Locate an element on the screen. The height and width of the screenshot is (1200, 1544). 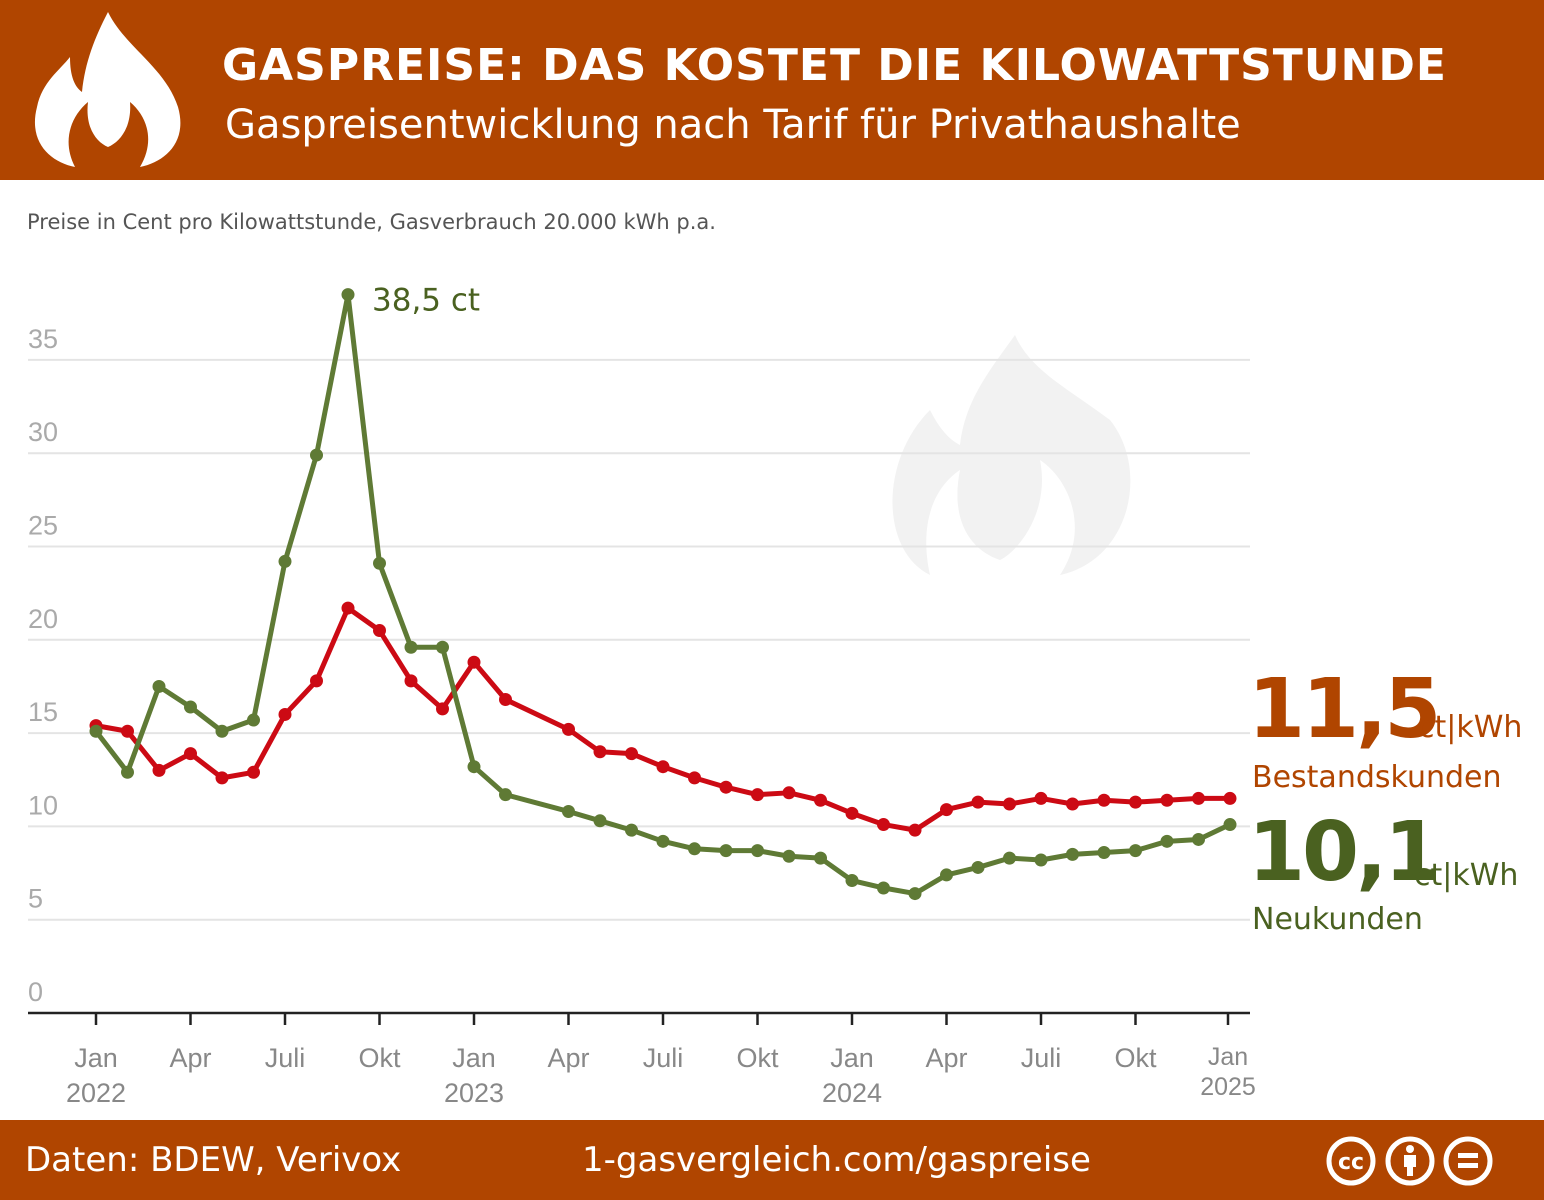
y-tick-label: 15 is located at coordinates (43, 712).